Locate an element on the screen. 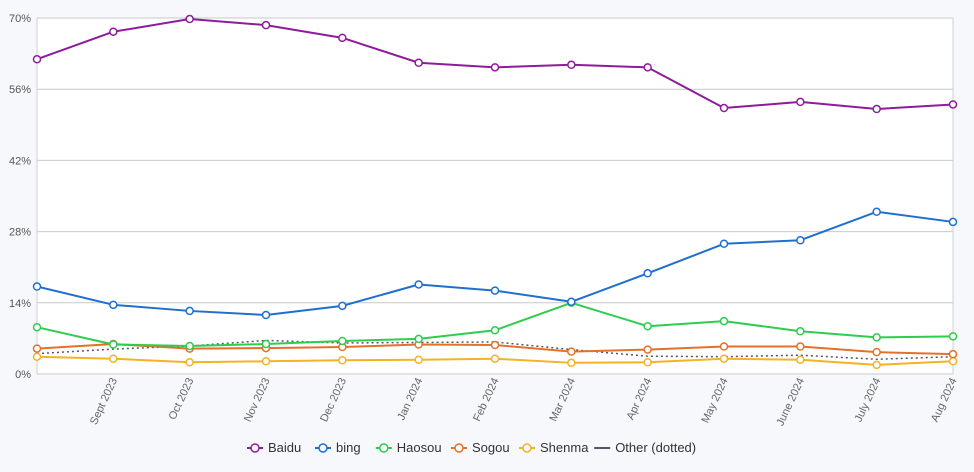 The height and width of the screenshot is (472, 974). legend-item-haosou: Haosou is located at coordinates (408, 447).